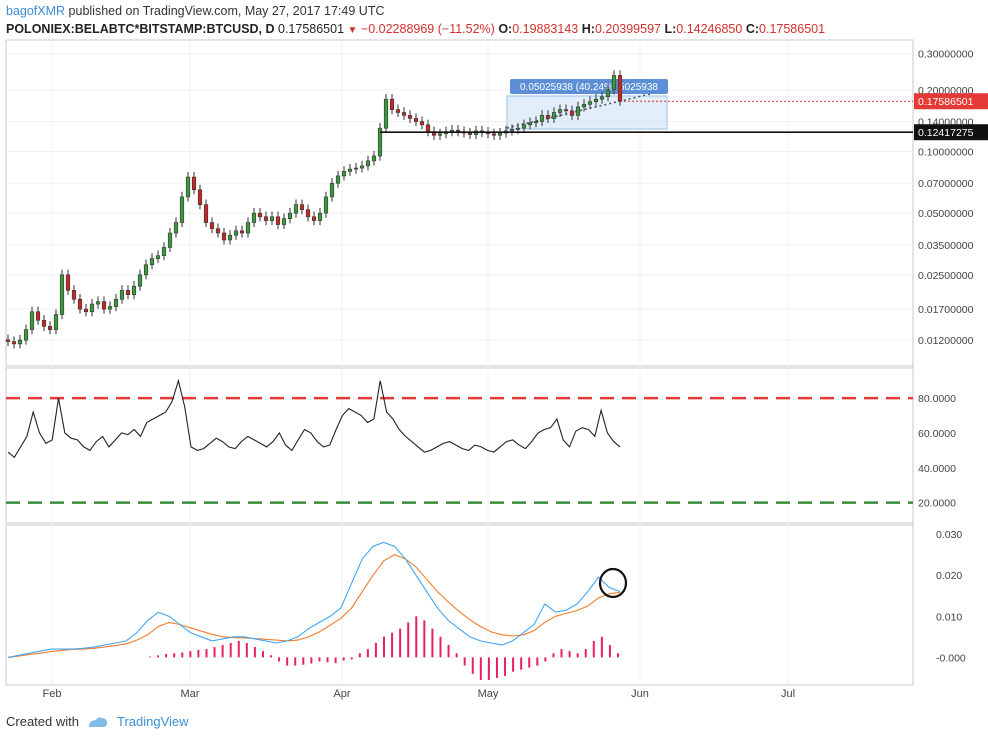 The image size is (988, 740). I want to click on measure-label-bg, so click(589, 86).